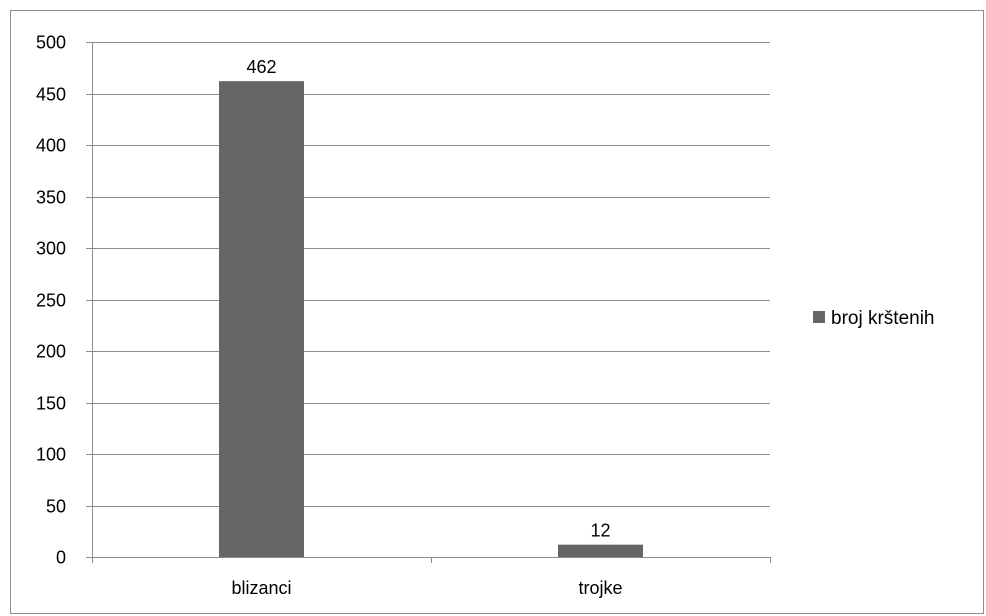 The height and width of the screenshot is (616, 986). I want to click on y-tick-label-500: 500, so click(51, 43).